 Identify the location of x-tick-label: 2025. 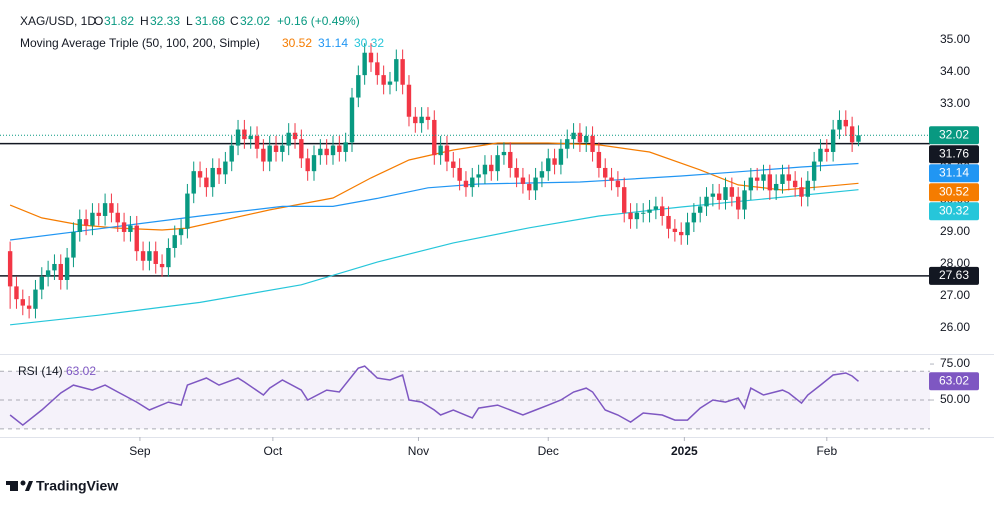
(684, 451).